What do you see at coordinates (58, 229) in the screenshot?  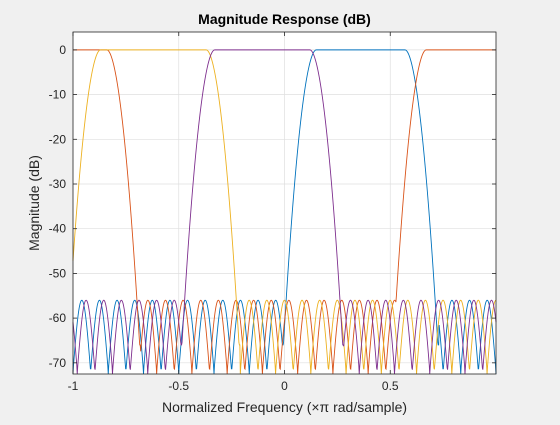 I see `y-tick-label: -40` at bounding box center [58, 229].